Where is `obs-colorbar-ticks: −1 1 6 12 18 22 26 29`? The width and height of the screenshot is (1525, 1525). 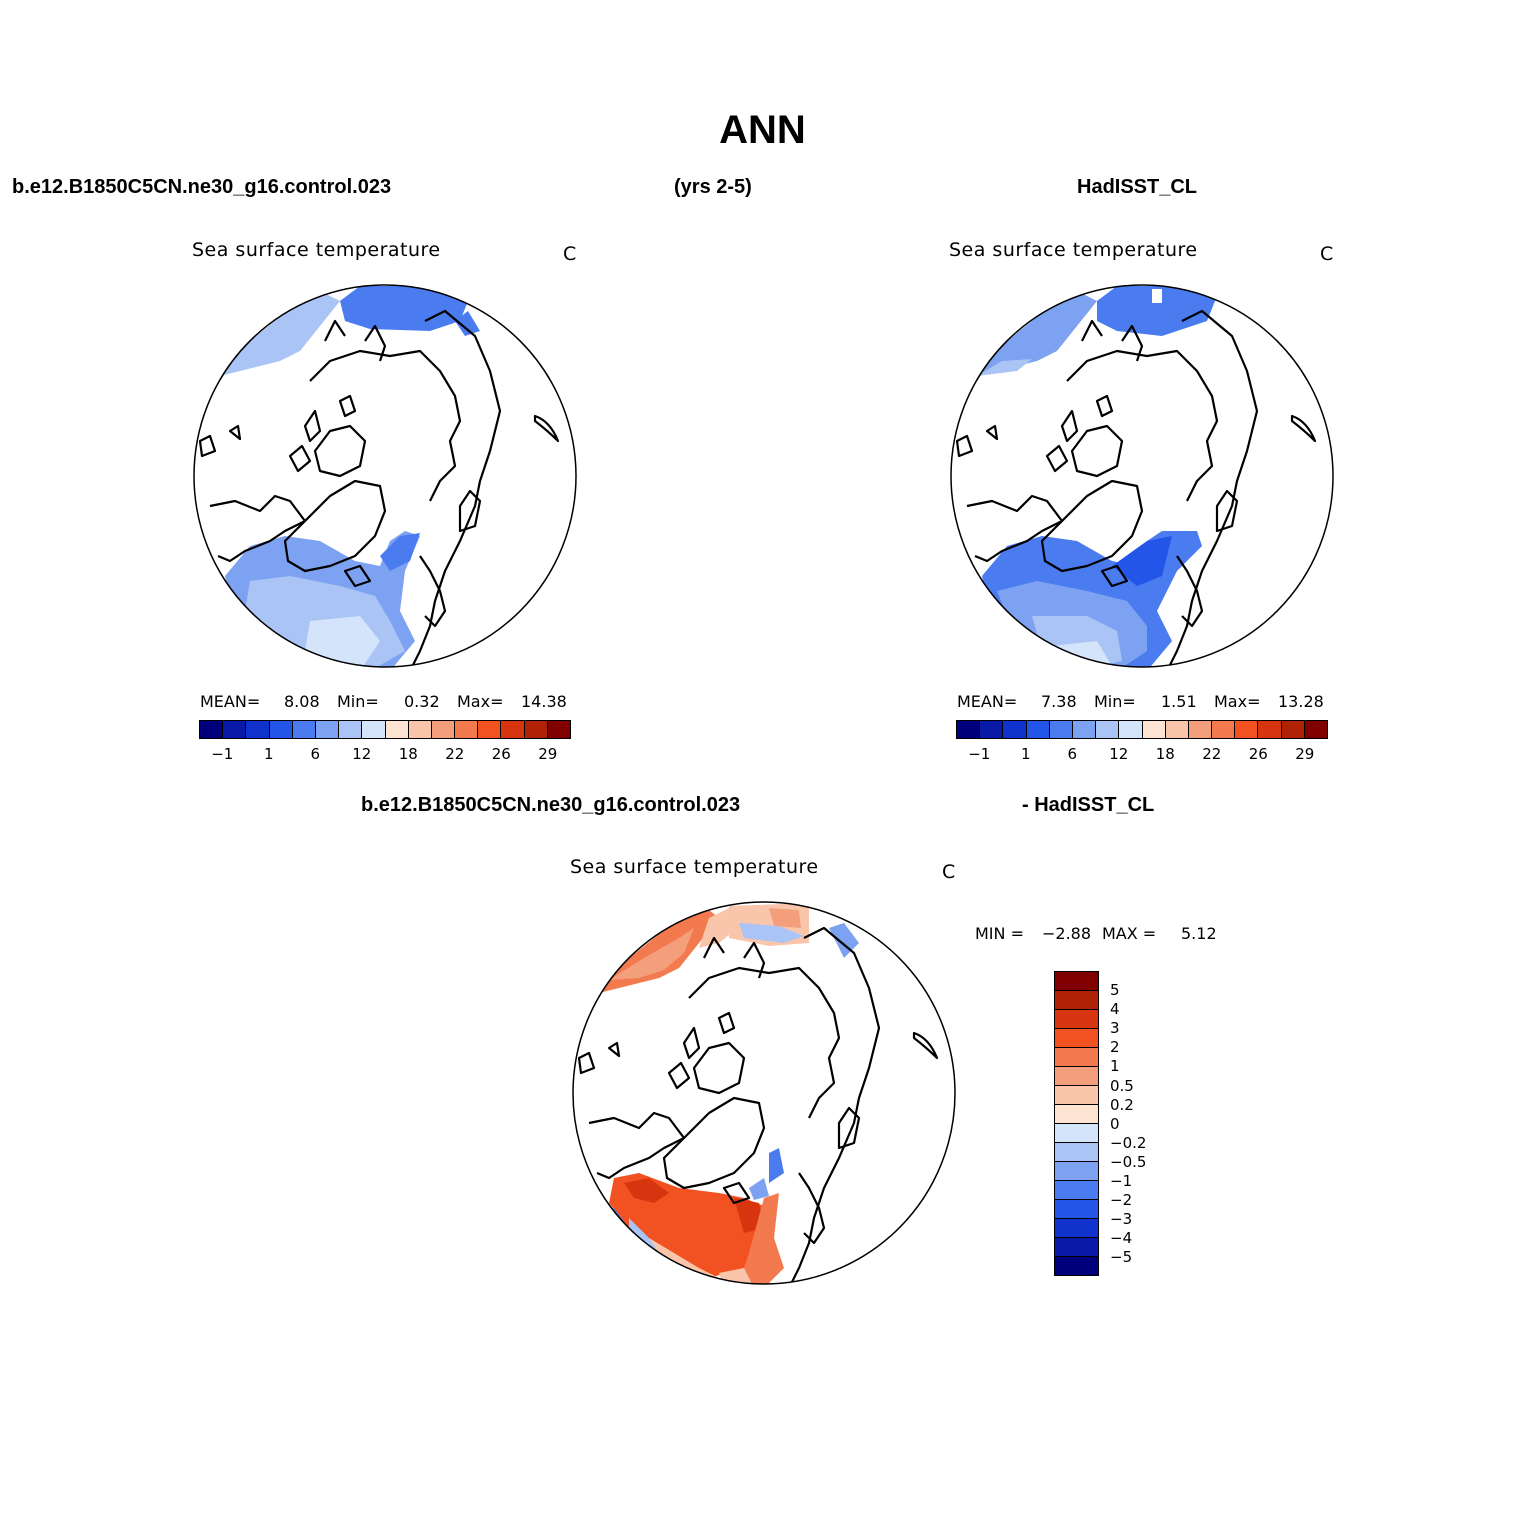
obs-colorbar-ticks: −1 1 6 12 18 22 26 29 is located at coordinates (1142, 755).